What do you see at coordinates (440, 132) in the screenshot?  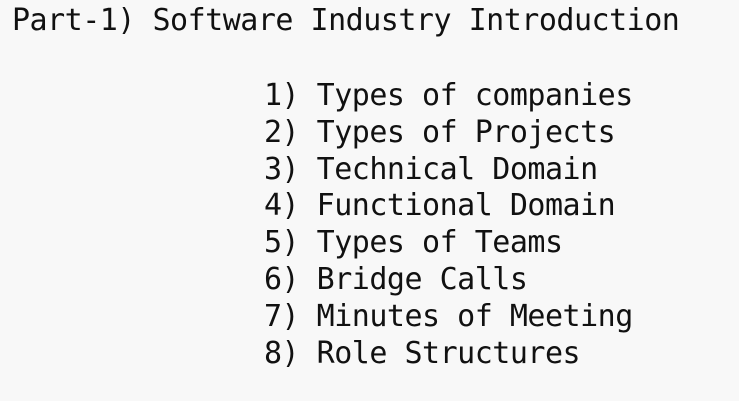 I see `list-item: 2) Types of Projects` at bounding box center [440, 132].